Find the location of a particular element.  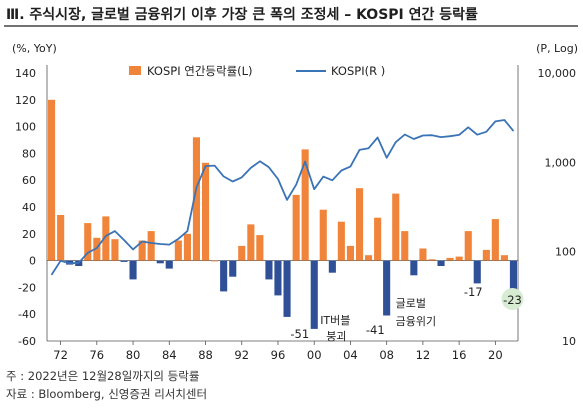

bar-1975 is located at coordinates (88, 242).